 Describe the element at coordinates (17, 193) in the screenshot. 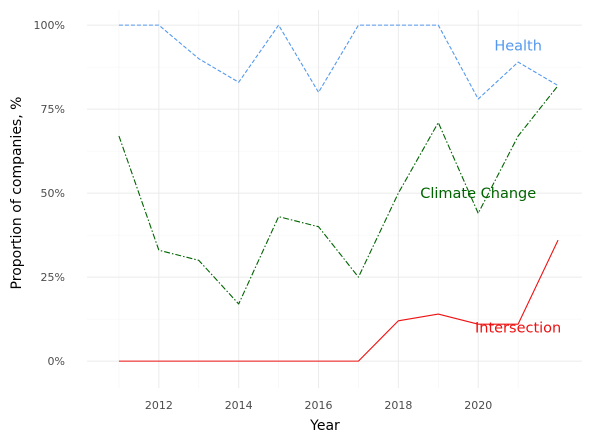

I see `y-axis-title: Proportion of companies, %` at that location.